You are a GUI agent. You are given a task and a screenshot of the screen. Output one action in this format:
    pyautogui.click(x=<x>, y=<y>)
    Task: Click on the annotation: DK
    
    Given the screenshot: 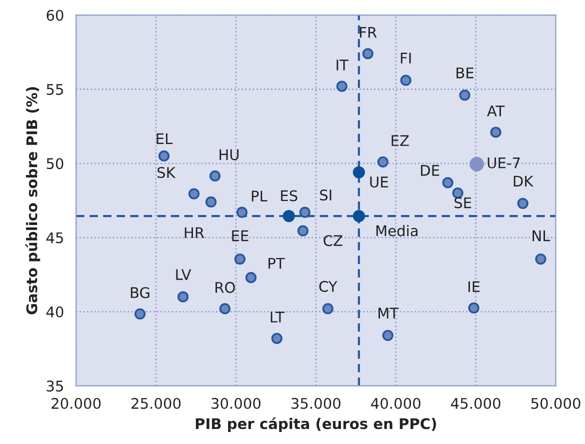 What is the action you would take?
    pyautogui.click(x=524, y=181)
    